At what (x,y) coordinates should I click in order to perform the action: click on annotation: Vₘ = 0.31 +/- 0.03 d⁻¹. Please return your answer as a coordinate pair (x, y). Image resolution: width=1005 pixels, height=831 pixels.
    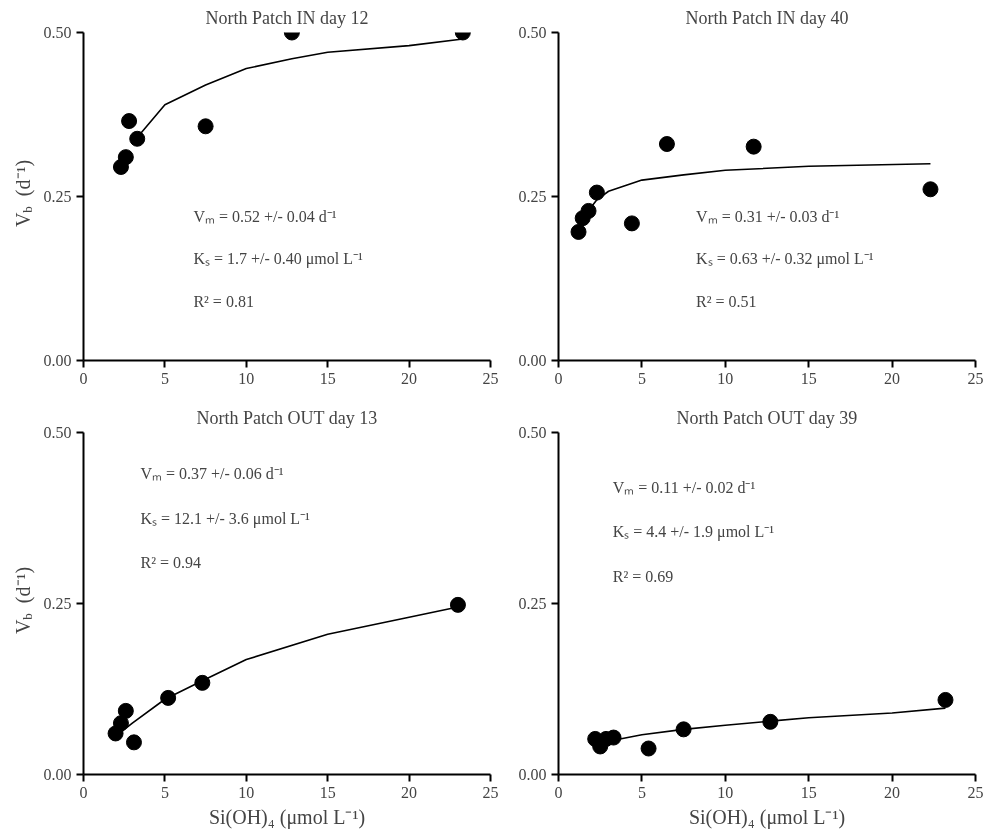
    Looking at the image, I should click on (768, 216).